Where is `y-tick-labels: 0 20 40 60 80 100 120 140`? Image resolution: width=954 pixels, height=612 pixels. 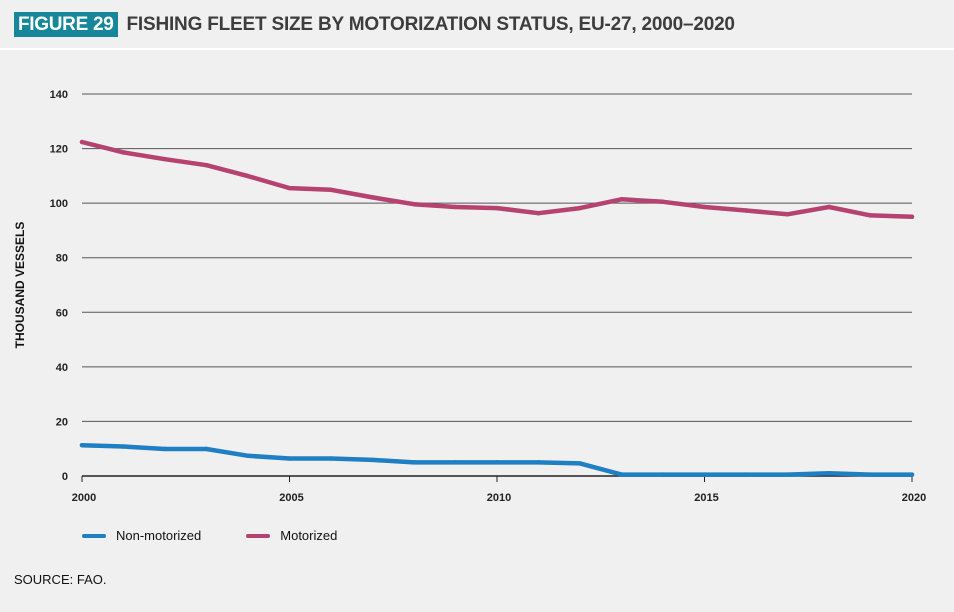 y-tick-labels: 0 20 40 60 80 100 120 140 is located at coordinates (59, 286).